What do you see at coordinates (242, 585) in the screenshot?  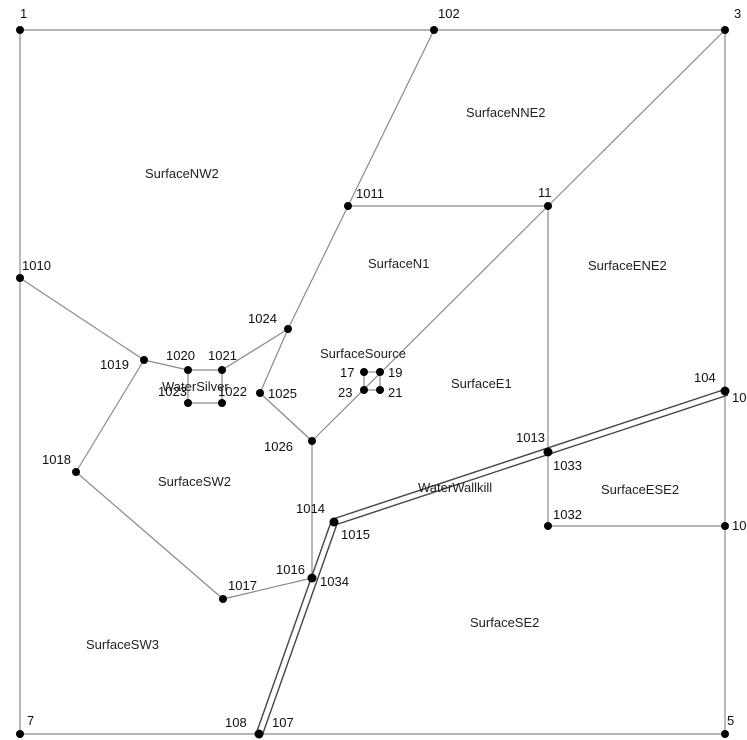 I see `node-label-1017: 1017` at bounding box center [242, 585].